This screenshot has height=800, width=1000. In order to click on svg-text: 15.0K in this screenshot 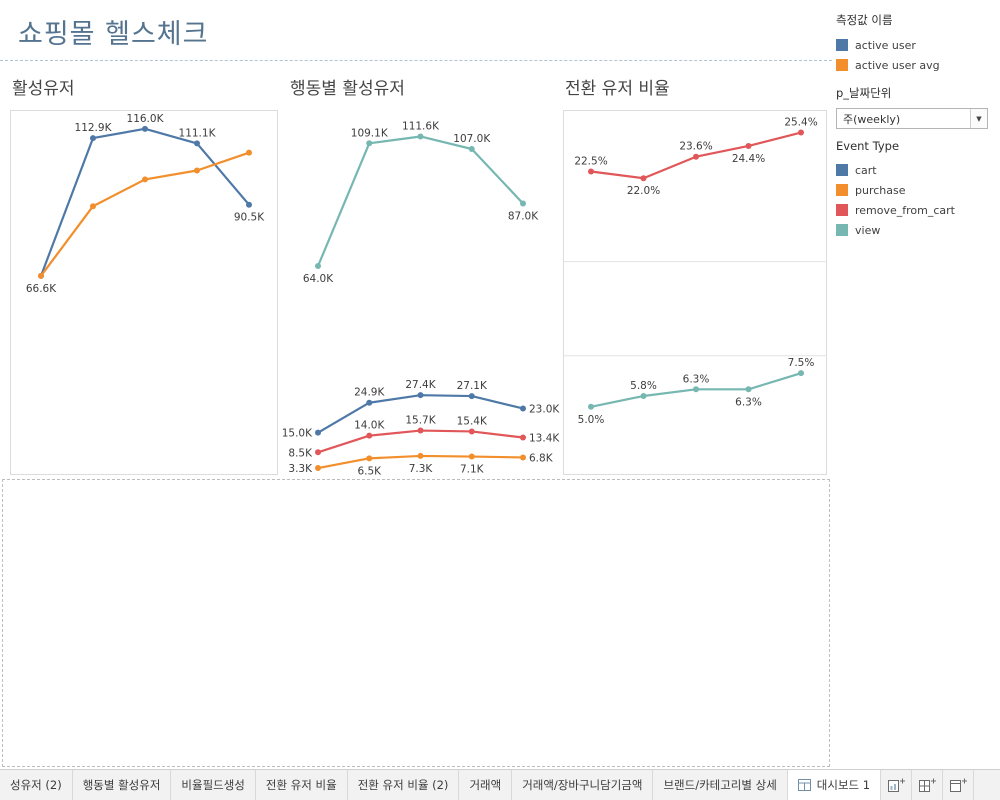, I will do `click(297, 434)`.